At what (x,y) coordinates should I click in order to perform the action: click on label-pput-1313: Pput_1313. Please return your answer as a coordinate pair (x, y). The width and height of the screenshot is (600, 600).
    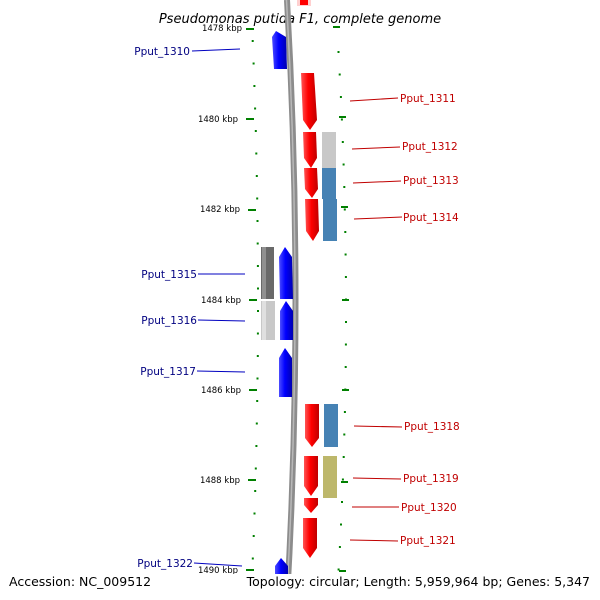
    Looking at the image, I should click on (431, 181).